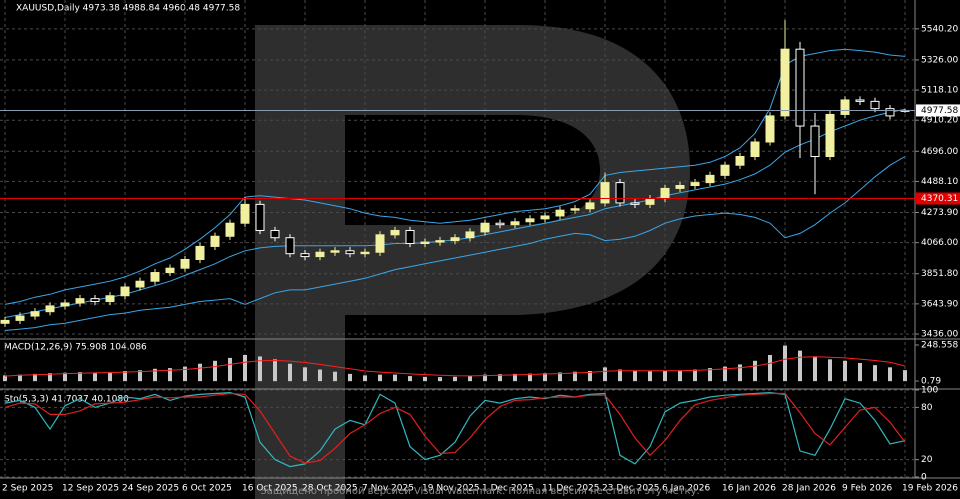 This screenshot has width=960, height=499. What do you see at coordinates (939, 29) in the screenshot?
I see `y-tick-label: 5540.20` at bounding box center [939, 29].